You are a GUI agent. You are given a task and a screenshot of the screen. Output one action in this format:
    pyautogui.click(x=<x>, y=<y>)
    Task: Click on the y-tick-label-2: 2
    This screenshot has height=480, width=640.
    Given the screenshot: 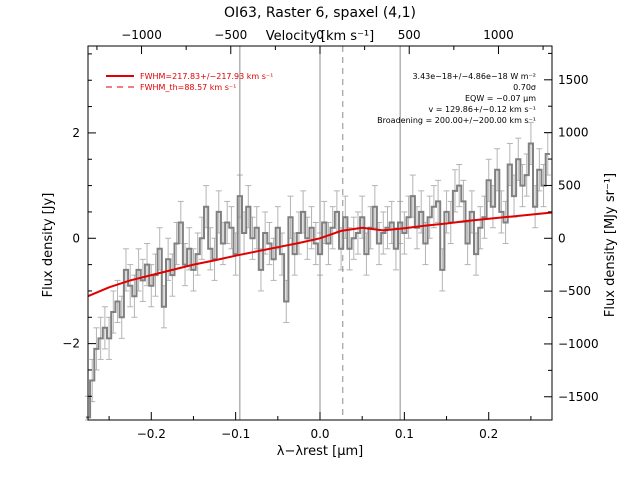 What is the action you would take?
    pyautogui.click(x=76, y=133)
    